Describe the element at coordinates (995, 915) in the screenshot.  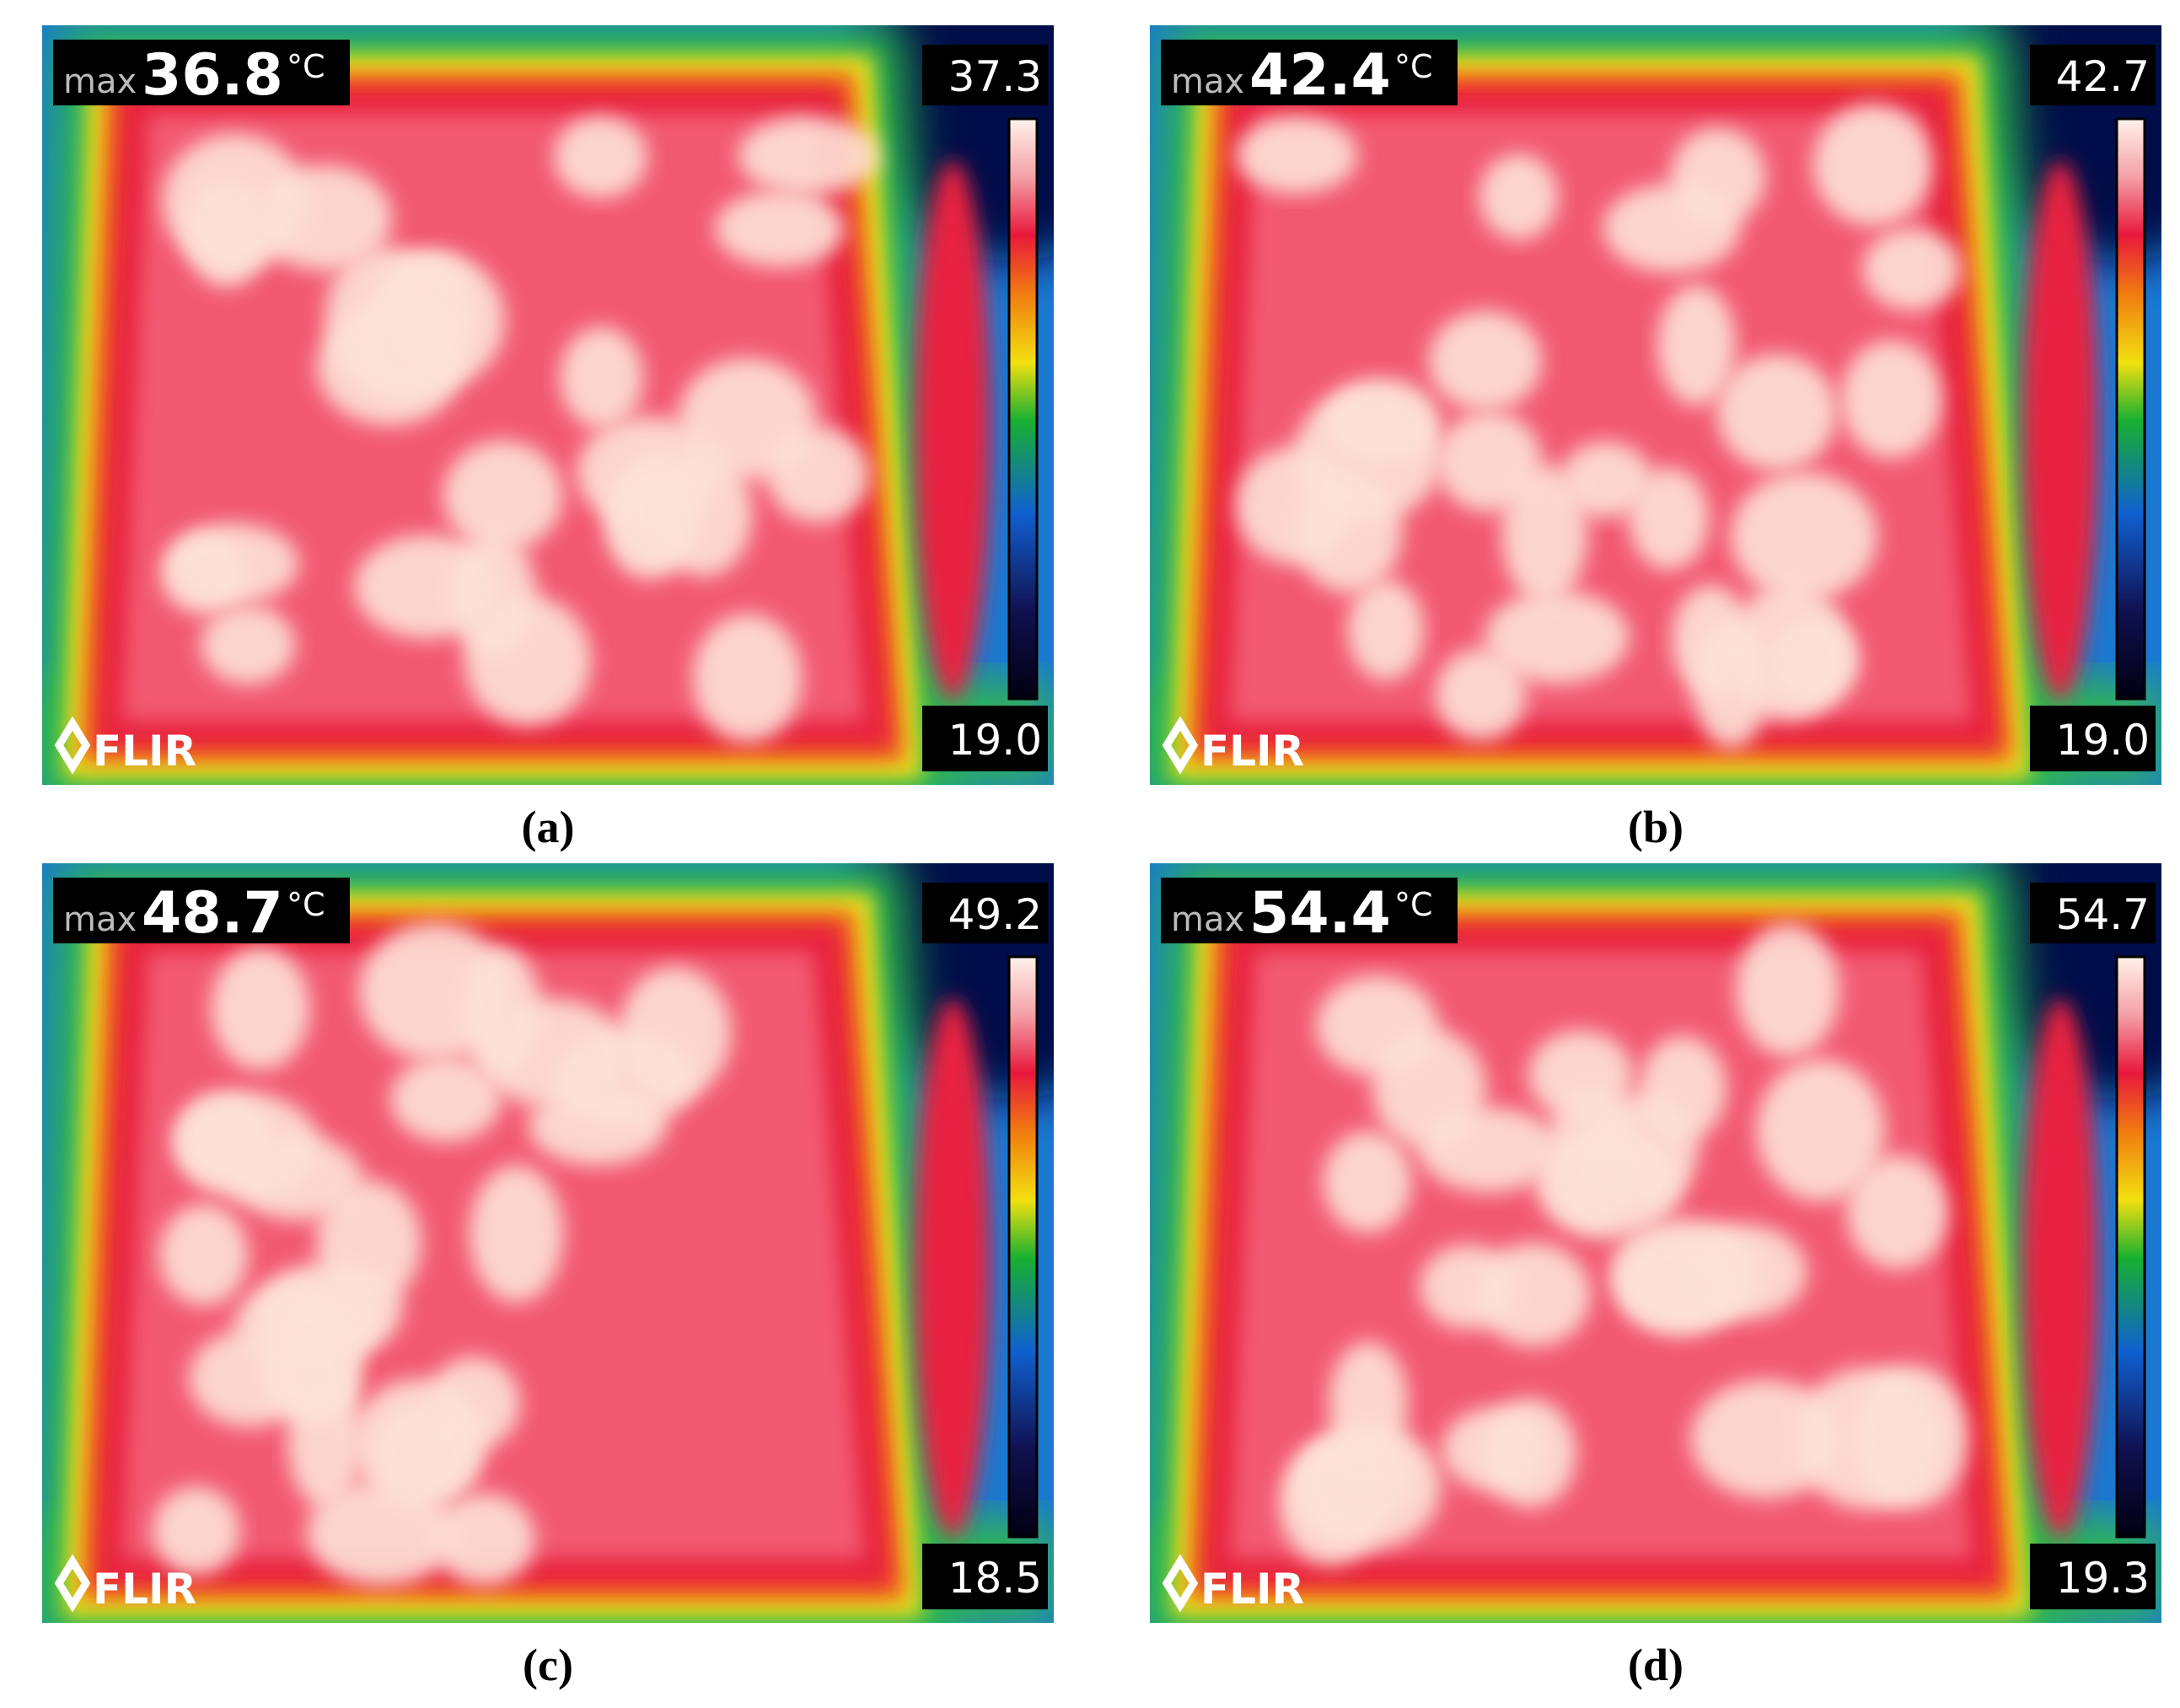
I see `scale-top: 49.2` at that location.